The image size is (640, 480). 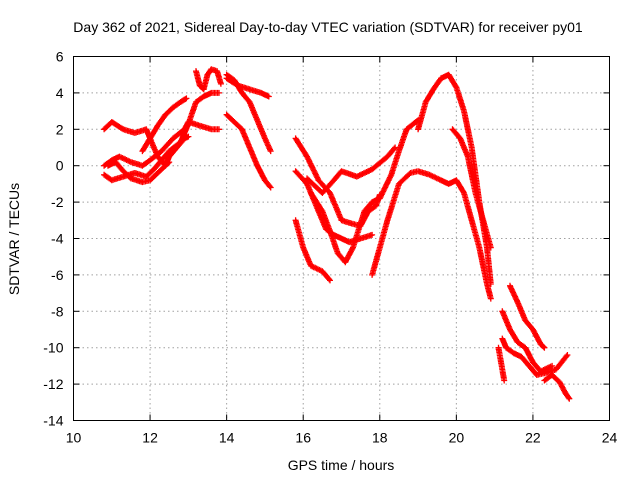 I want to click on series-v, so click(x=527, y=316).